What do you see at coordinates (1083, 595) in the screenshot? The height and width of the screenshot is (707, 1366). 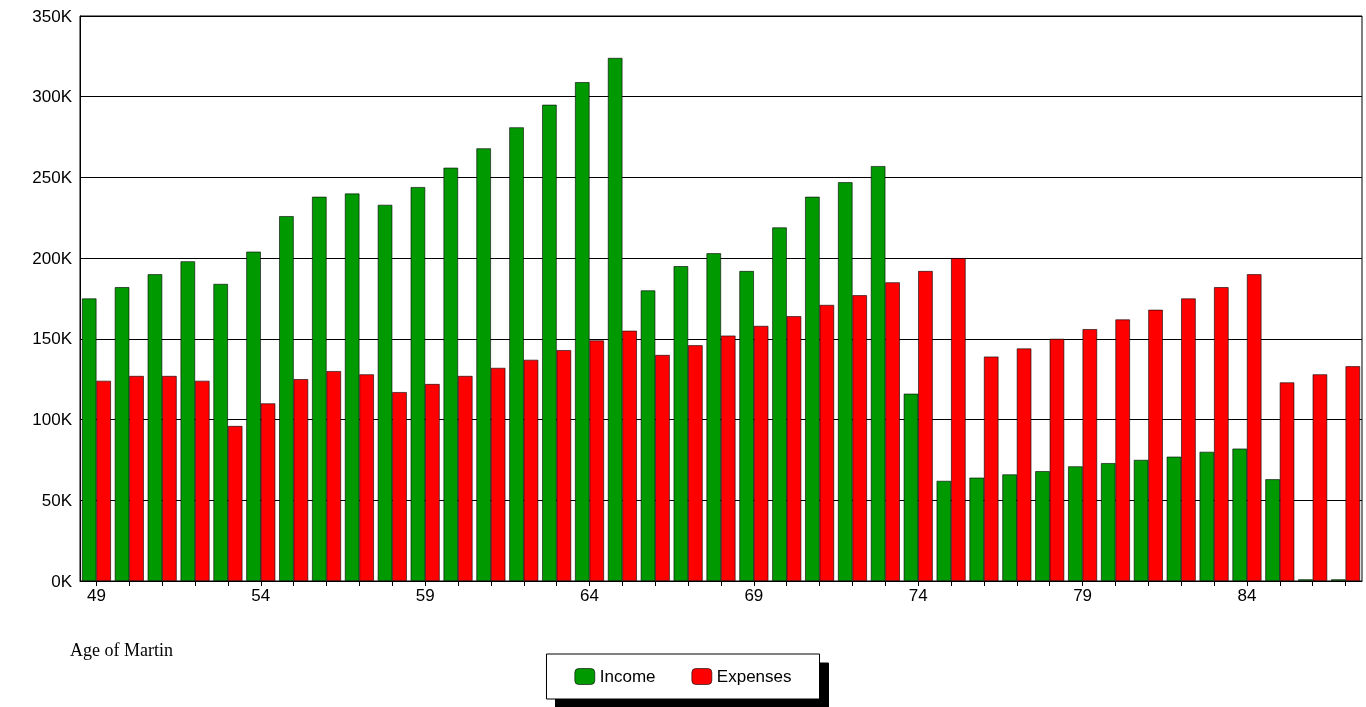 I see `x-tick-label: 79` at bounding box center [1083, 595].